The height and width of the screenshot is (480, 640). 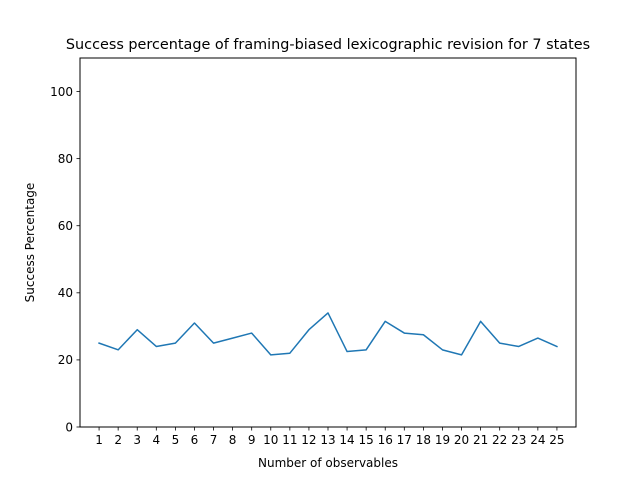 I want to click on y-axis-ticks: 0 20 40 60 80 100, so click(x=65, y=259).